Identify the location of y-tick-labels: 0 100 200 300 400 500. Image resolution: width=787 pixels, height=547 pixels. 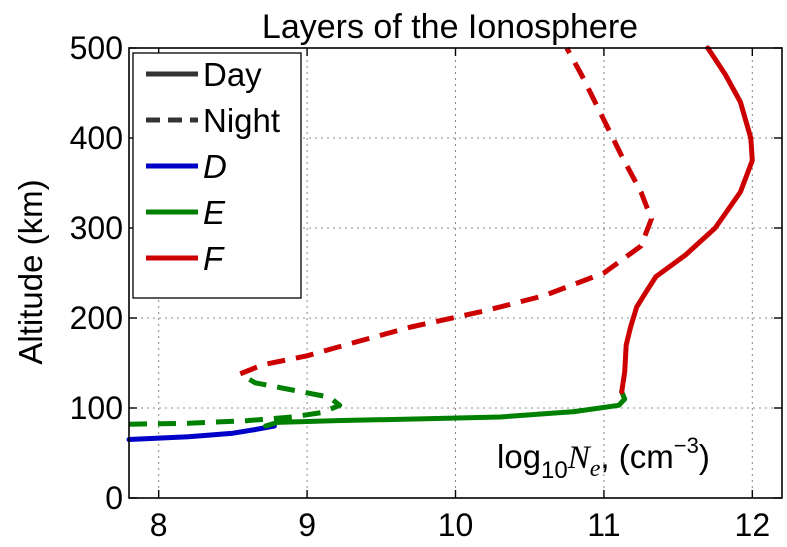
(96, 273).